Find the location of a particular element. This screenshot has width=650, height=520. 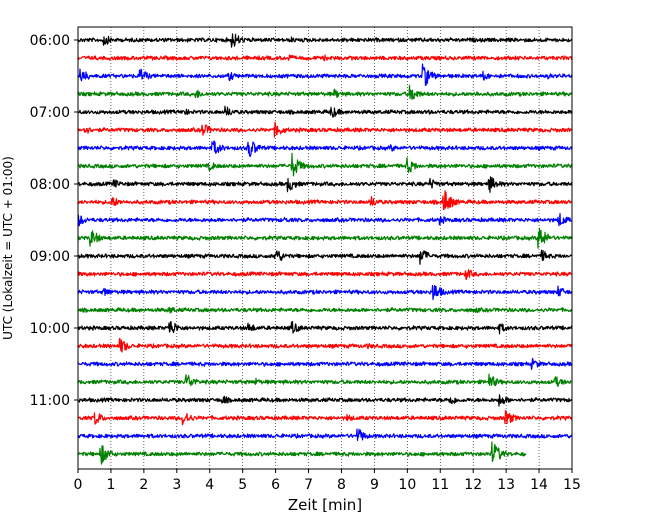

x-tick-label: 11 is located at coordinates (440, 485).